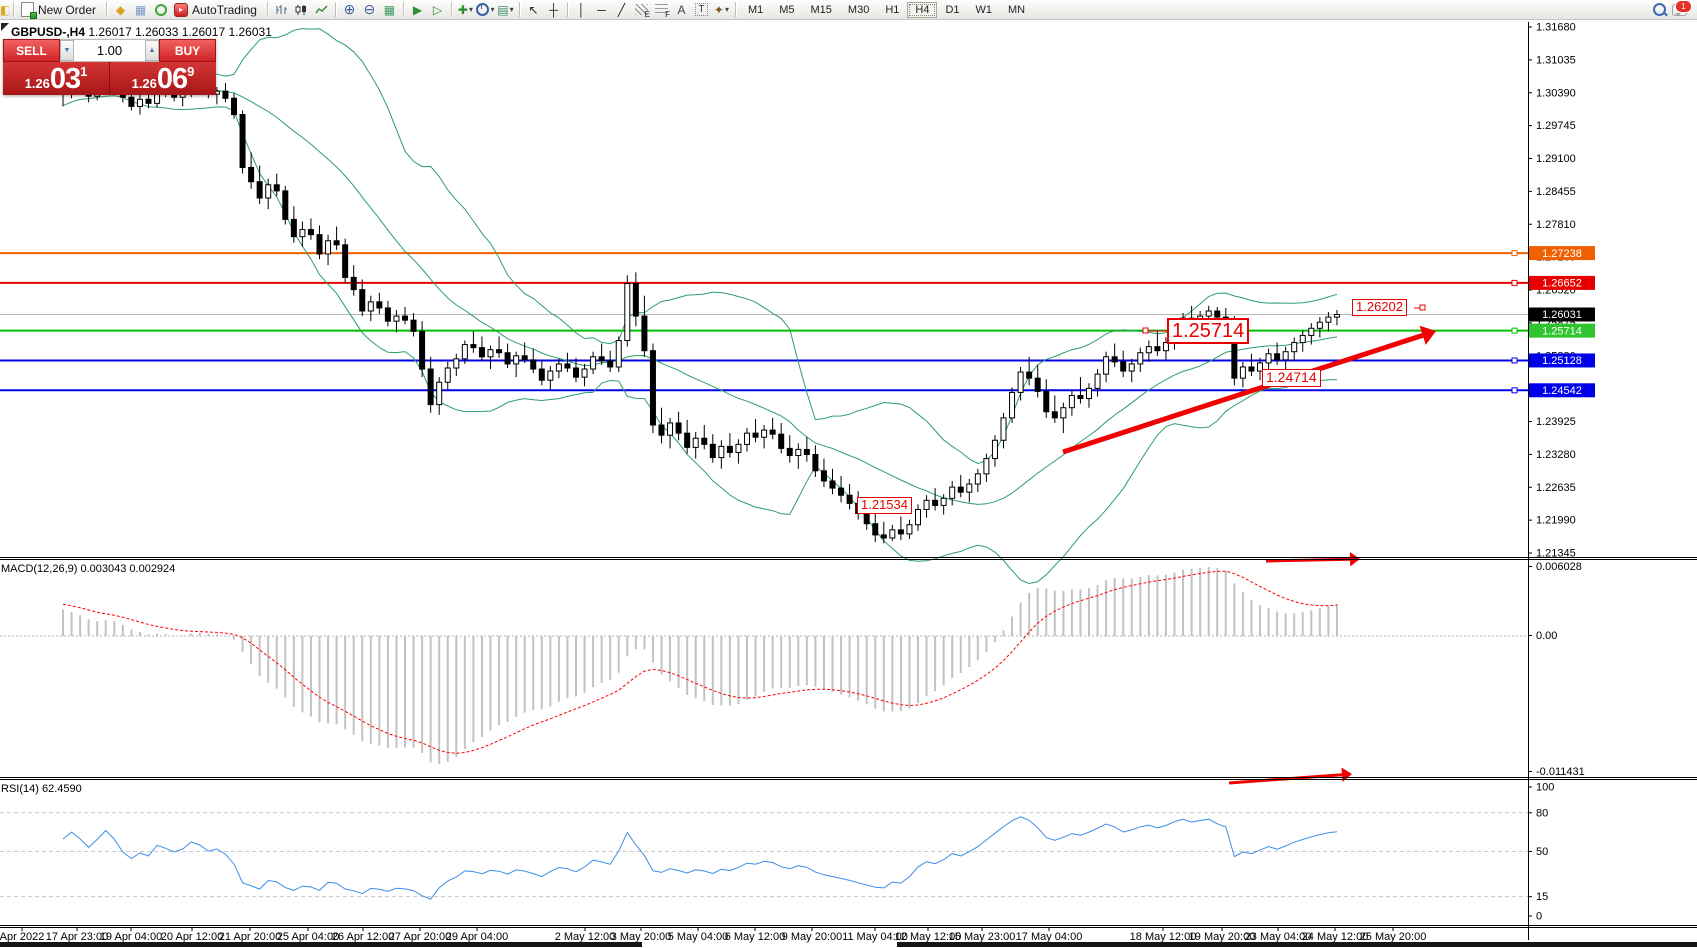 Image resolution: width=1697 pixels, height=948 pixels. What do you see at coordinates (250, 937) in the screenshot?
I see `time-axis-label: 21 Apr 20:00` at bounding box center [250, 937].